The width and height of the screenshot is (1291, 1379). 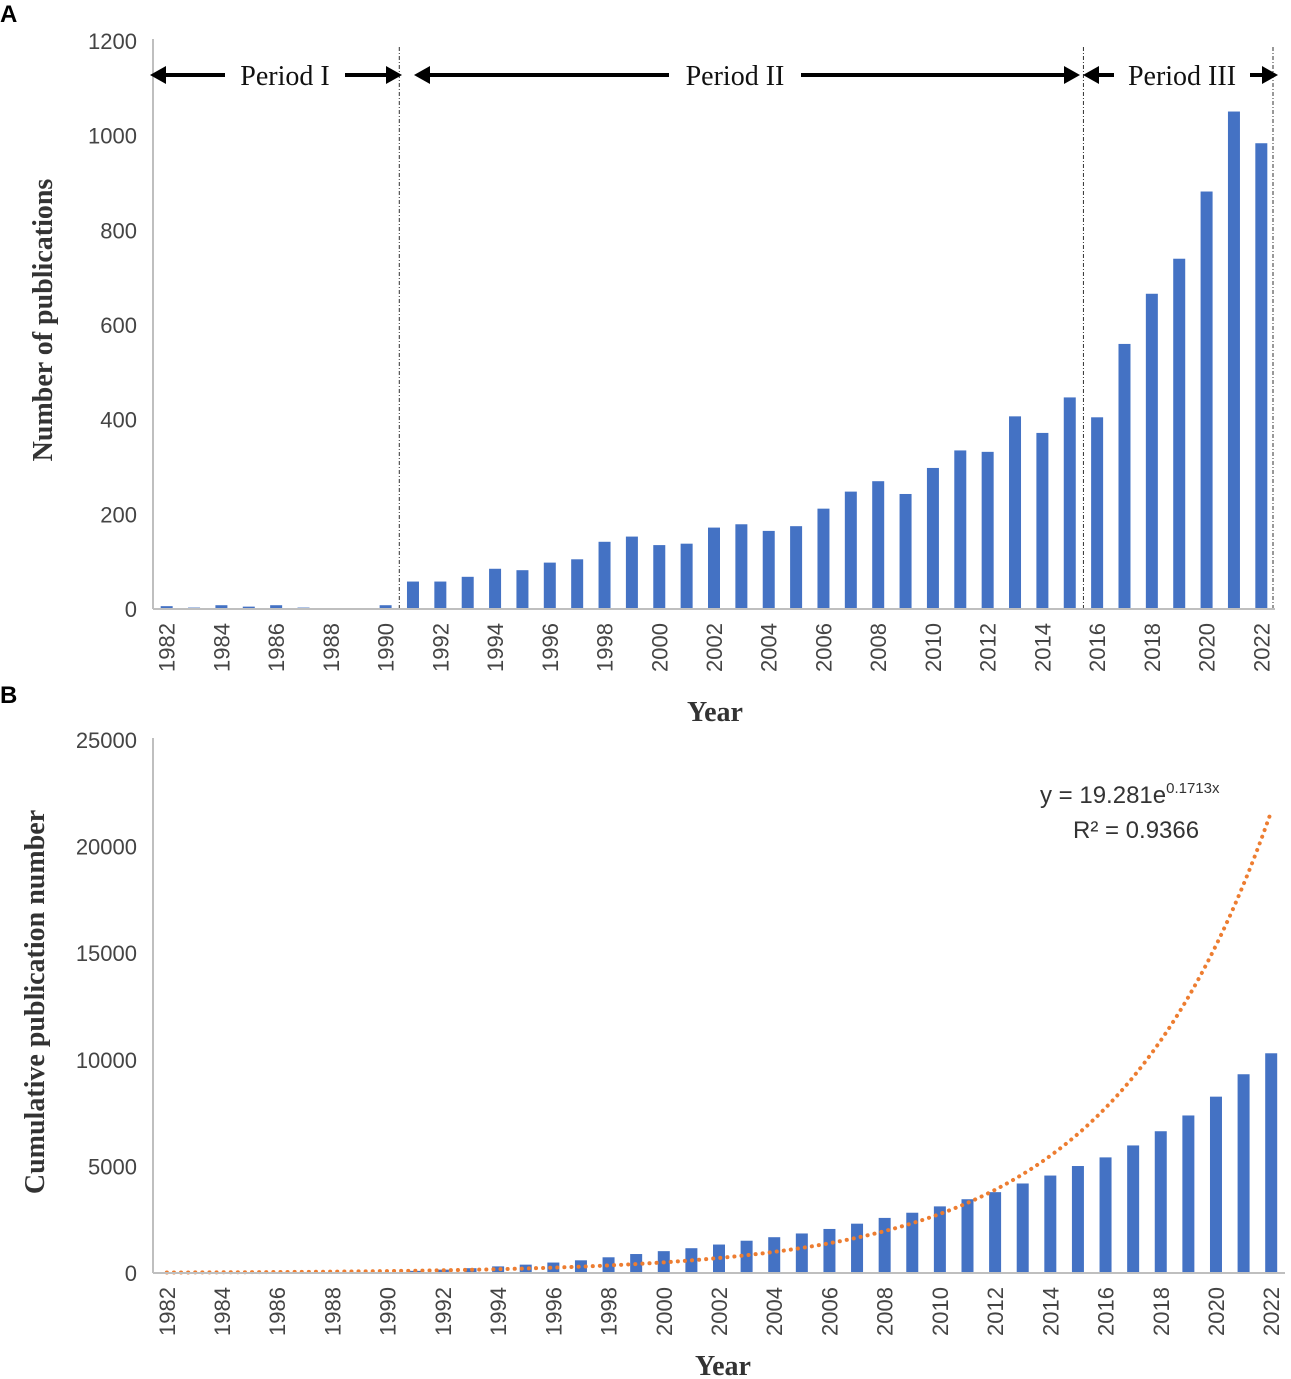 What do you see at coordinates (719, 1163) in the screenshot?
I see `bar-series-b` at bounding box center [719, 1163].